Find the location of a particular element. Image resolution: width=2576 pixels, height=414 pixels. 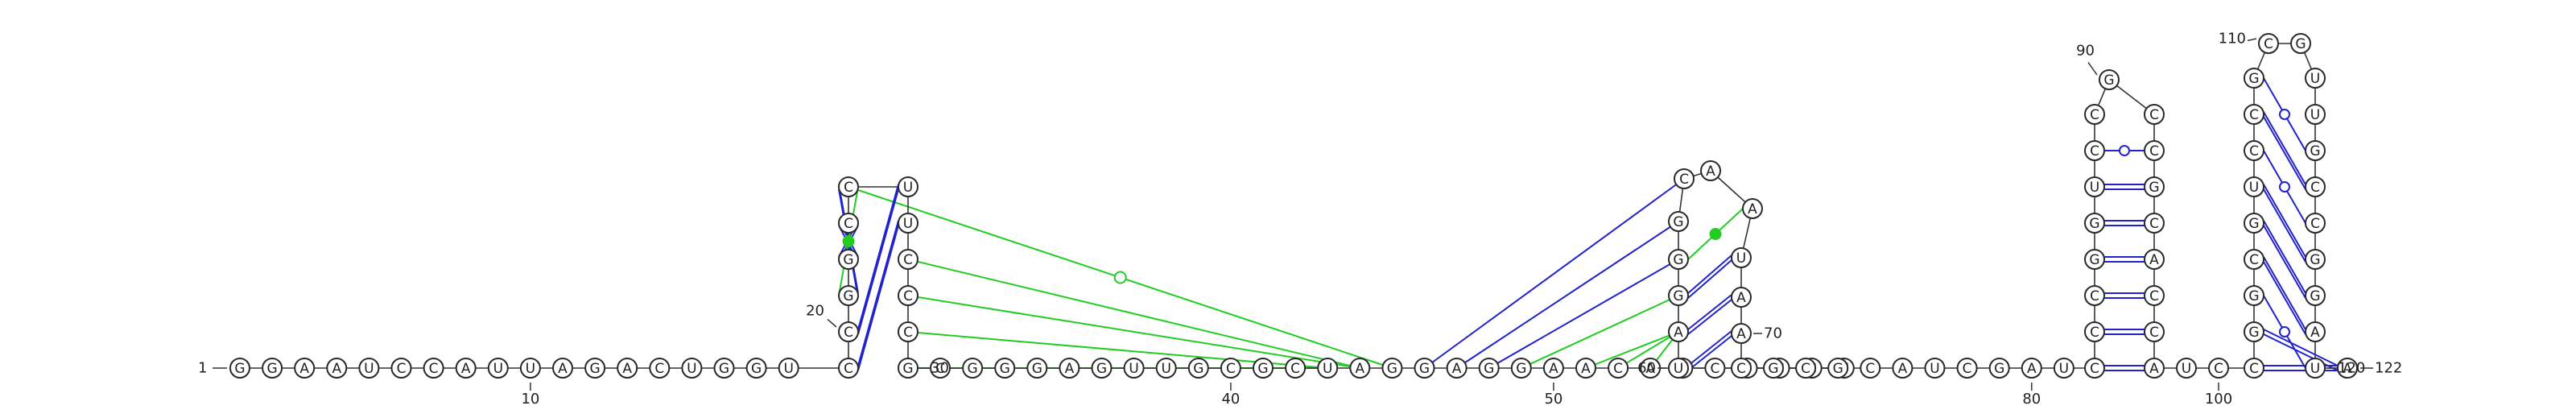

position-label: 30 is located at coordinates (940, 368).